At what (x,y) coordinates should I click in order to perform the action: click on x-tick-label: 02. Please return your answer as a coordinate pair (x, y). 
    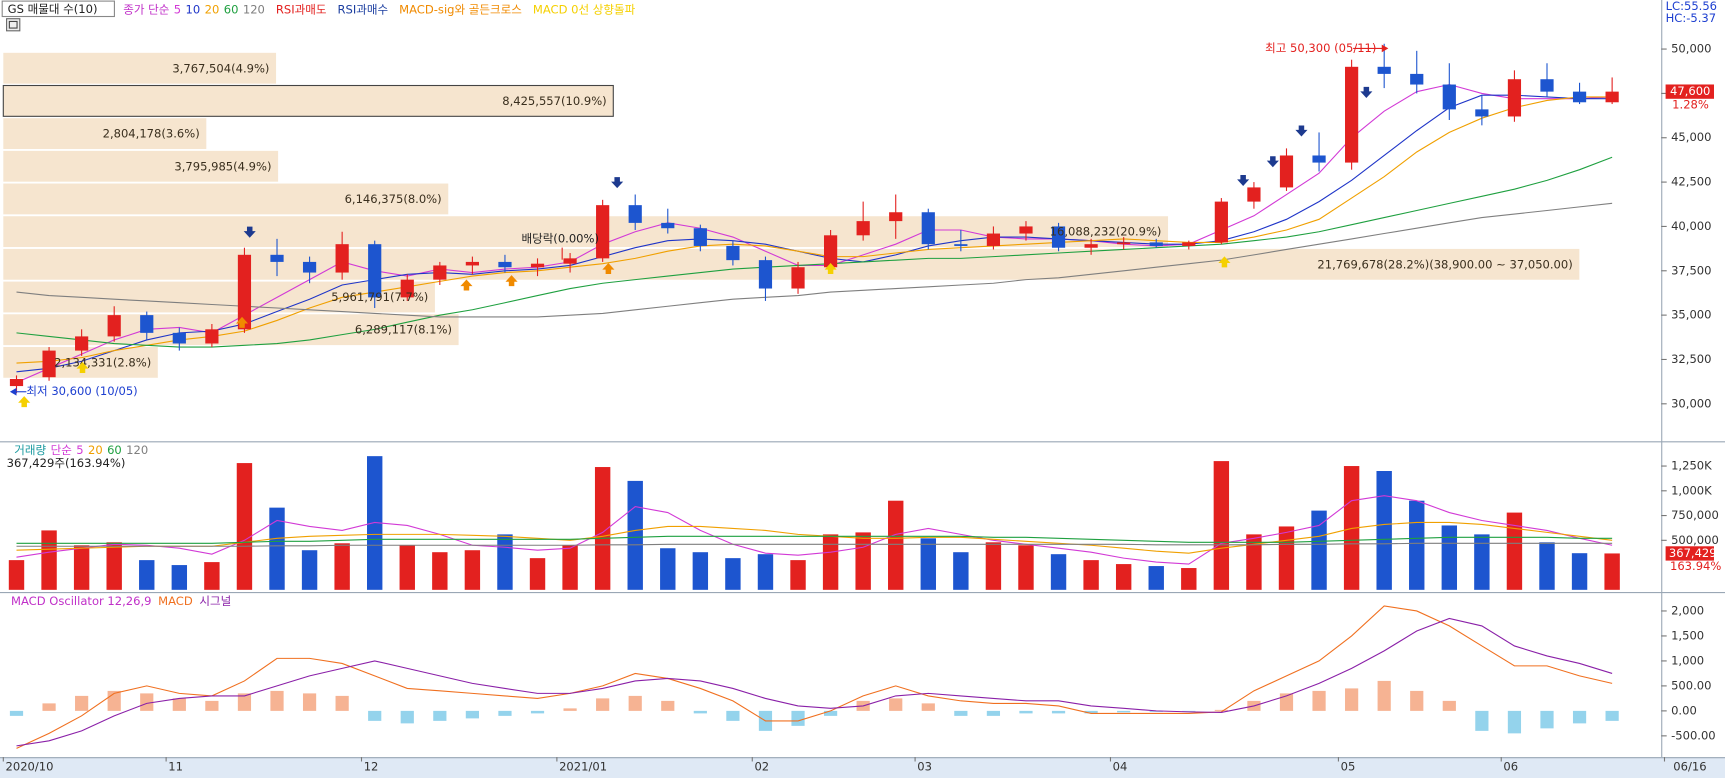
    Looking at the image, I should click on (761, 766).